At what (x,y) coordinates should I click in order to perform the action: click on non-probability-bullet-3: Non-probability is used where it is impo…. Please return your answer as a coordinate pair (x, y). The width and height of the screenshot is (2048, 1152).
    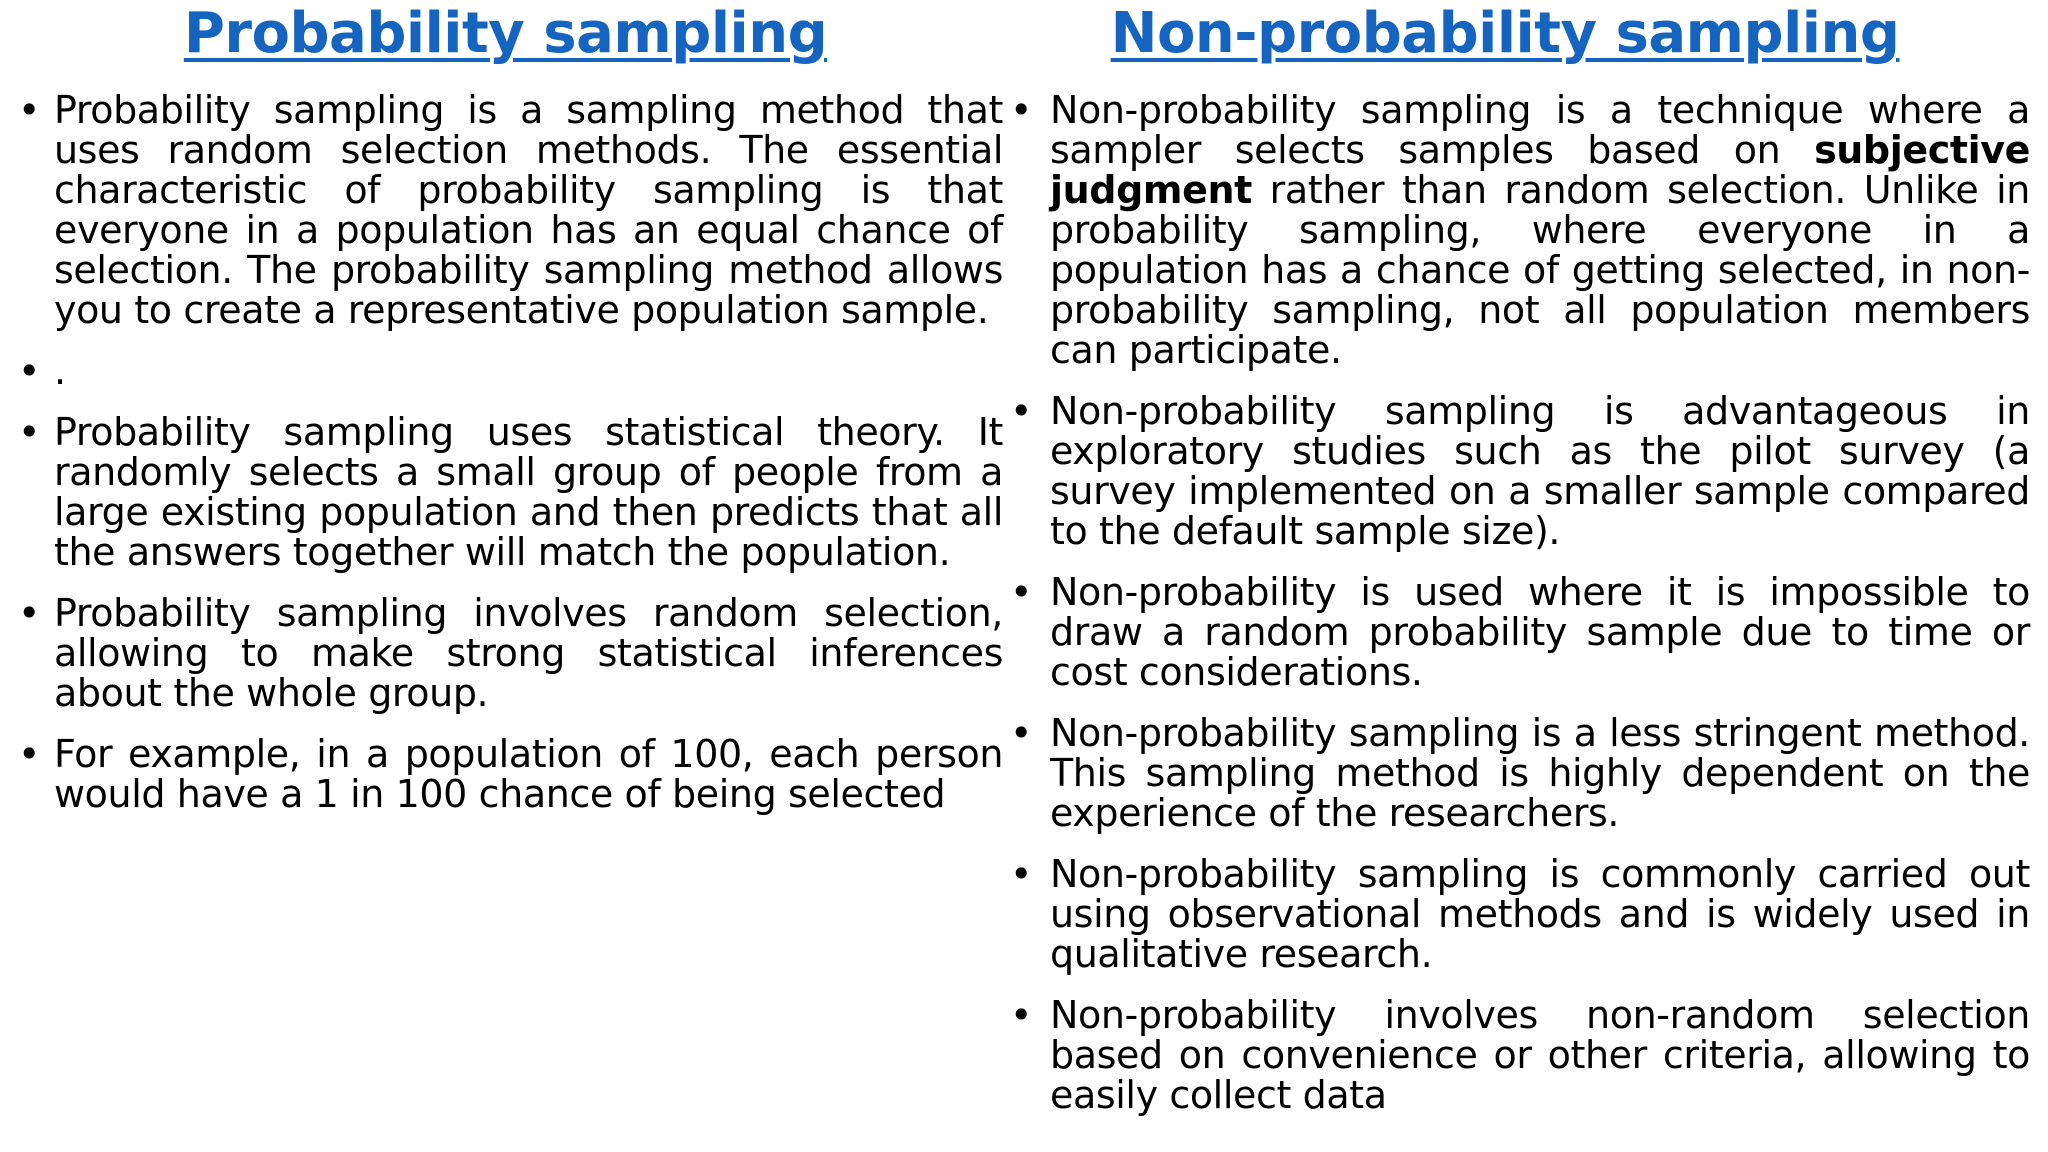
    Looking at the image, I should click on (1520, 632).